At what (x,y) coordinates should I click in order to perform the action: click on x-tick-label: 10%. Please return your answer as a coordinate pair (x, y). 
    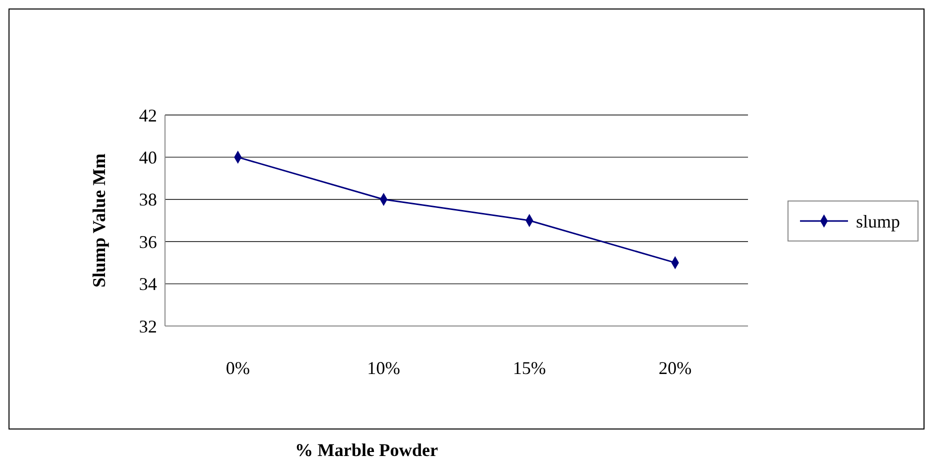
    Looking at the image, I should click on (383, 368).